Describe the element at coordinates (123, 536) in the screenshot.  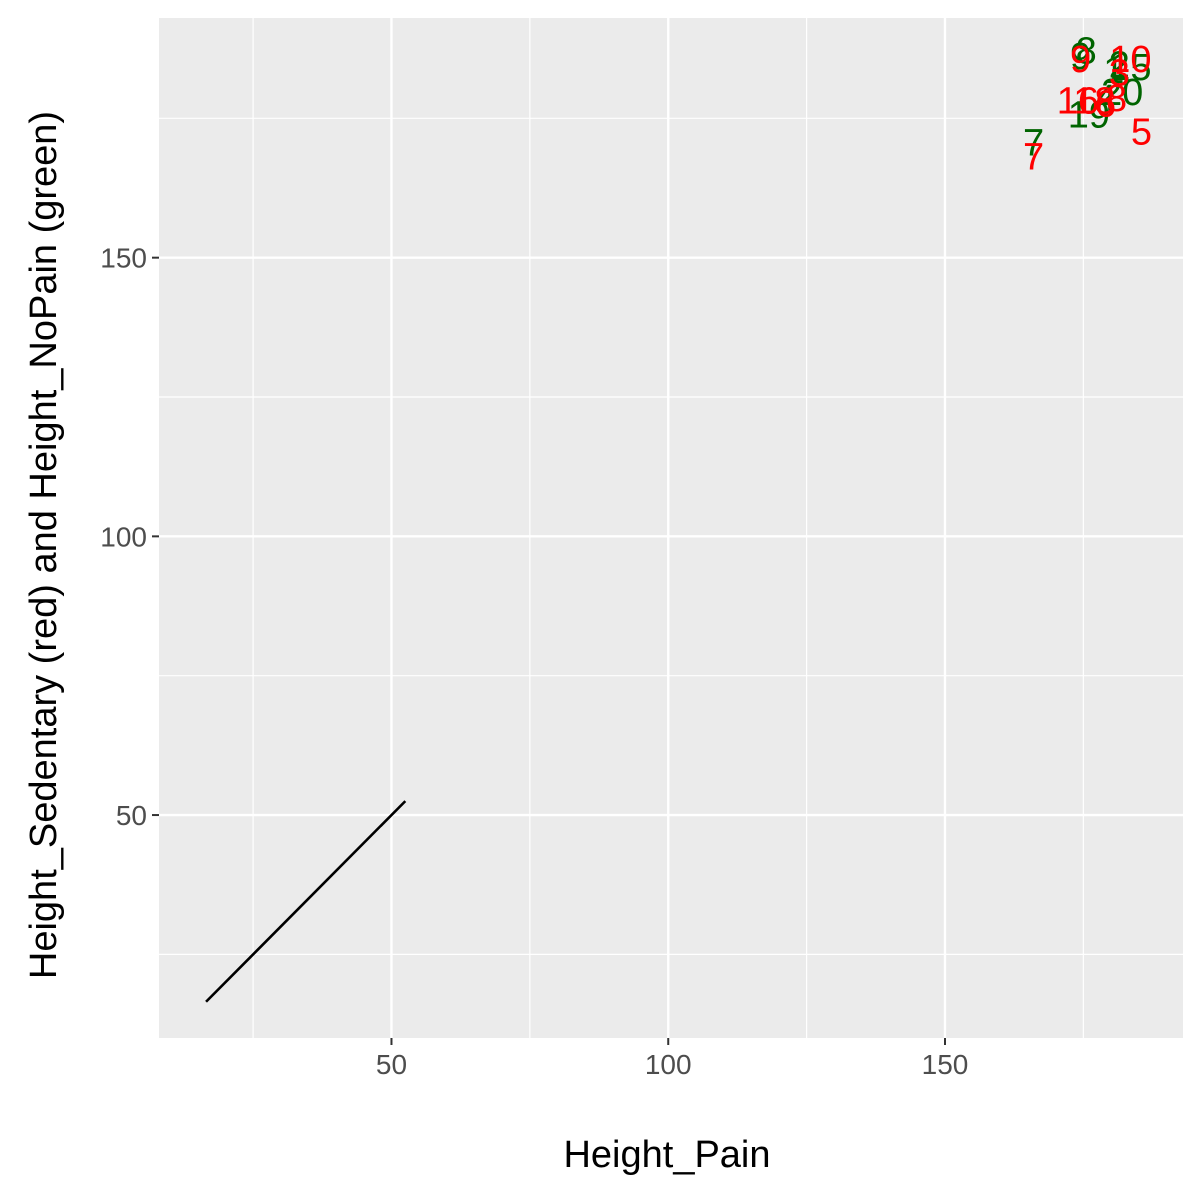
I see `y-tick-label: 100` at that location.